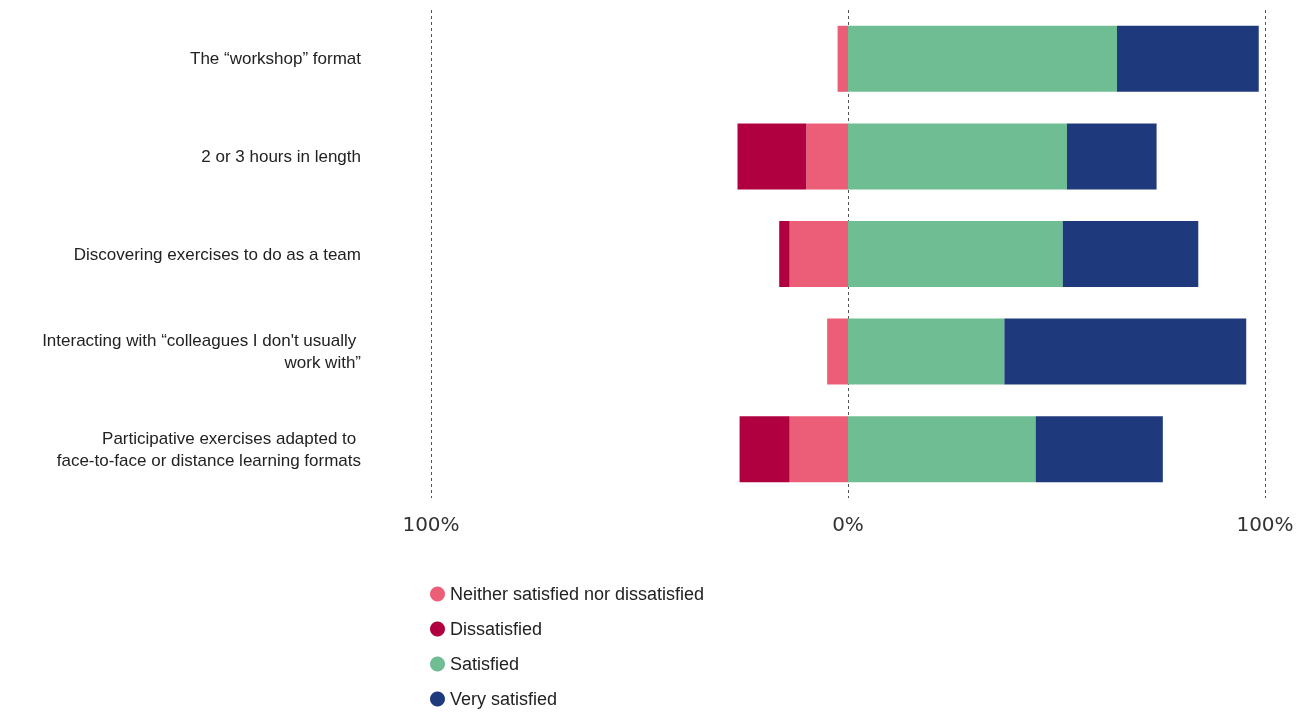  I want to click on y-tick-label: The “workshop” format, so click(276, 59).